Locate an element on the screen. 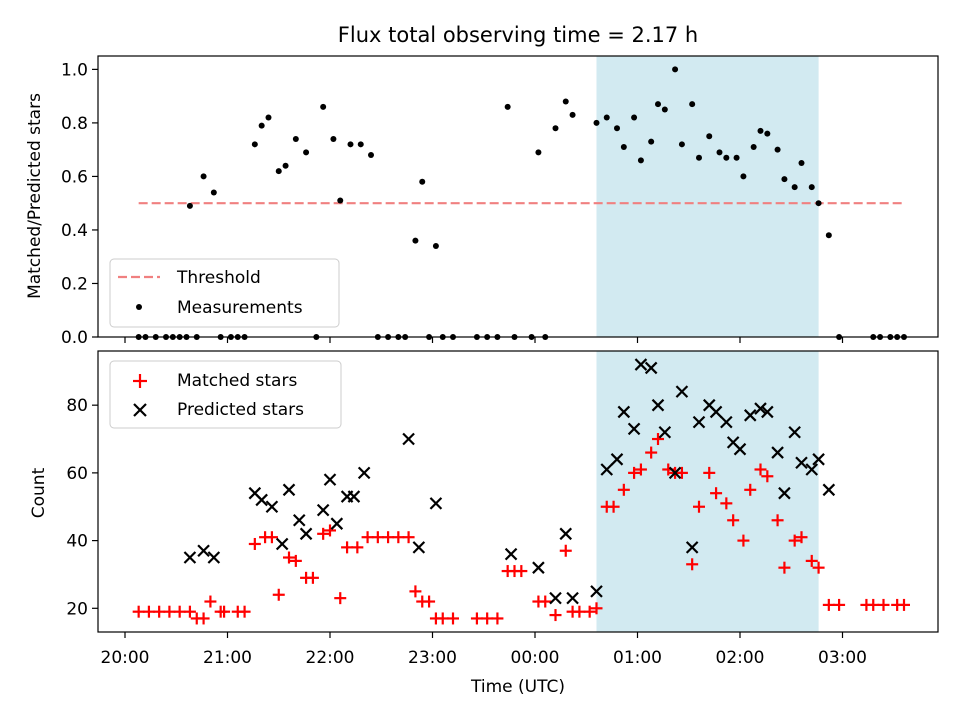 This screenshot has height=720, width=960. bottom-legend-box is located at coordinates (225, 394).